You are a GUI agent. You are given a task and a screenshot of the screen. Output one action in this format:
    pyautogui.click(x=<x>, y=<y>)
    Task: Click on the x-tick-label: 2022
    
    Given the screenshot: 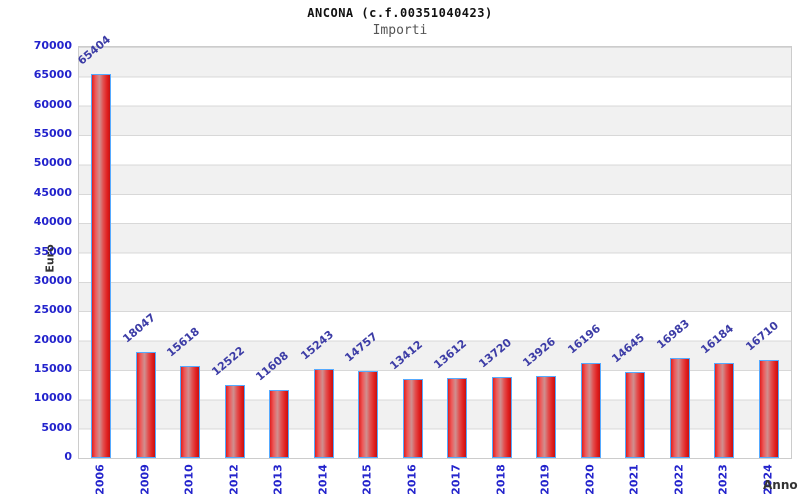 What is the action you would take?
    pyautogui.click(x=679, y=479)
    